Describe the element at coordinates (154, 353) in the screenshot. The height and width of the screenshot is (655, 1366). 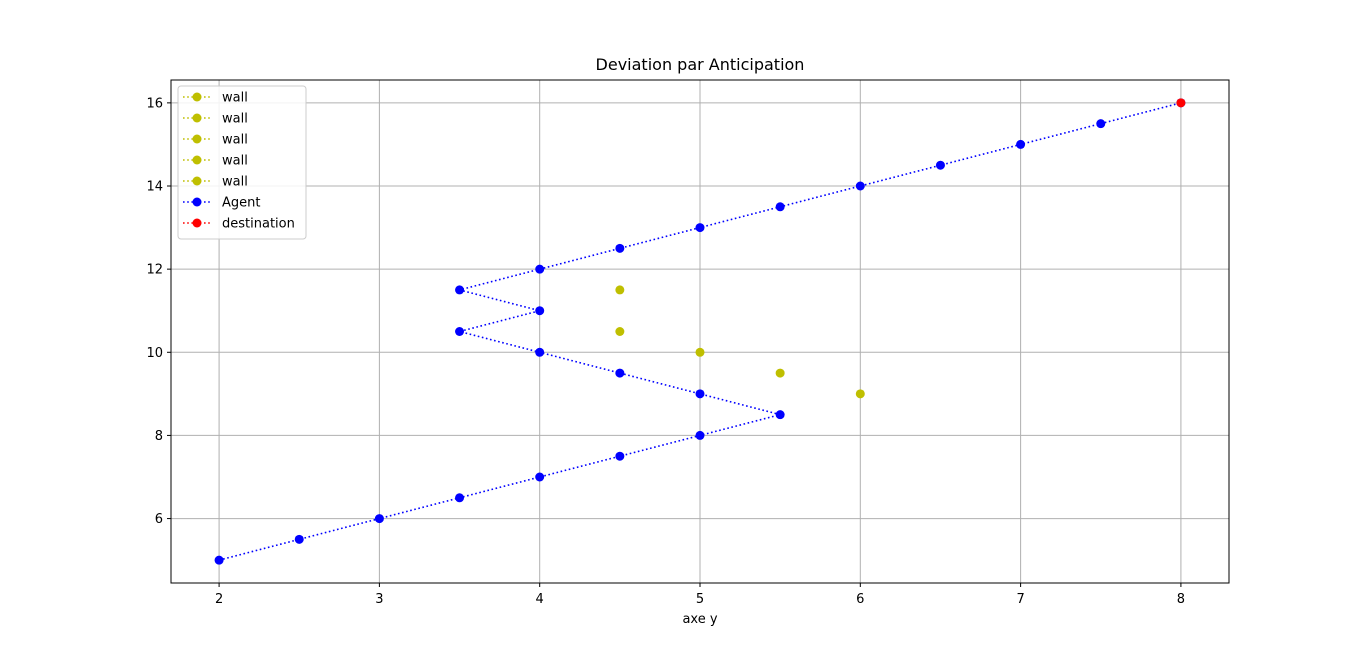
I see `y-tick-label: 10` at that location.